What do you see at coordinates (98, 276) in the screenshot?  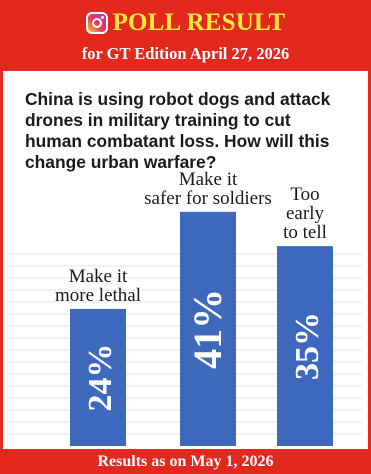 I see `category-label-1: Make it` at bounding box center [98, 276].